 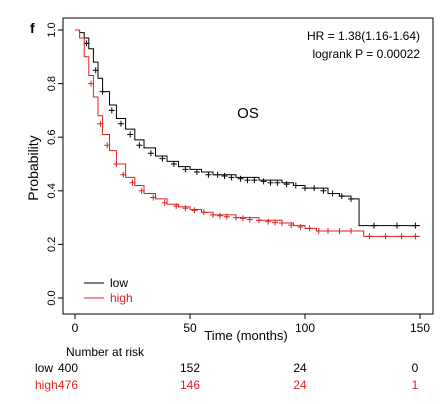 What do you see at coordinates (300, 368) in the screenshot?
I see `risk-count-low: 24` at bounding box center [300, 368].